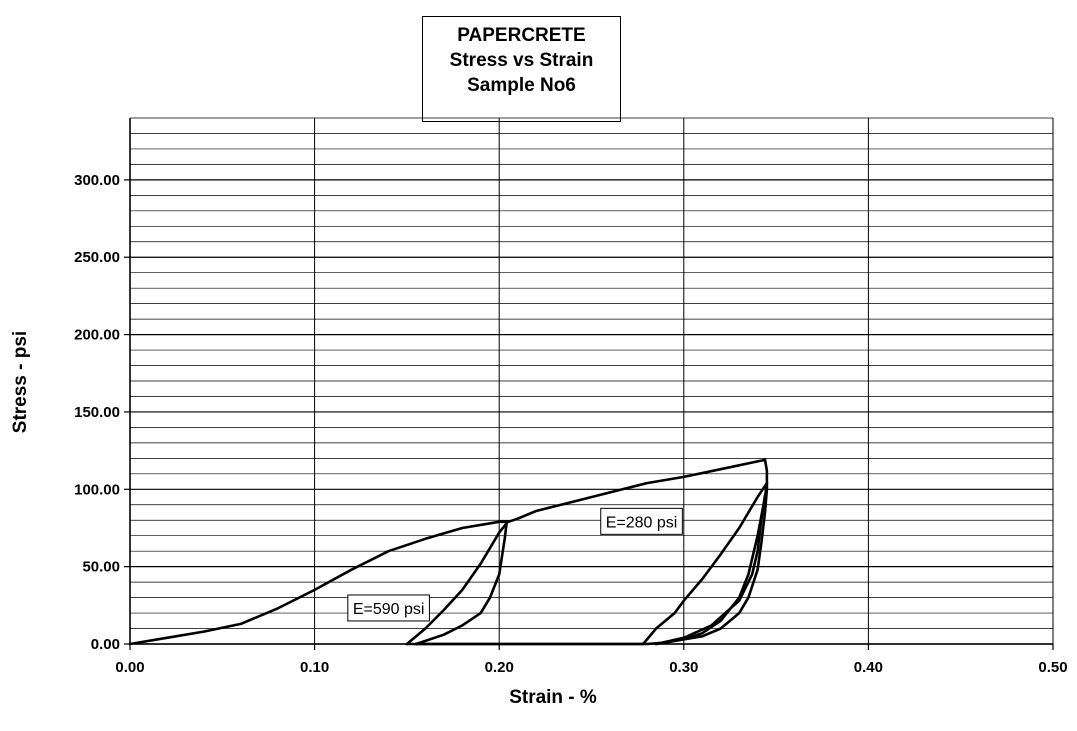 The height and width of the screenshot is (731, 1077). I want to click on annotations: E=590 psi E=280 psi, so click(515, 564).